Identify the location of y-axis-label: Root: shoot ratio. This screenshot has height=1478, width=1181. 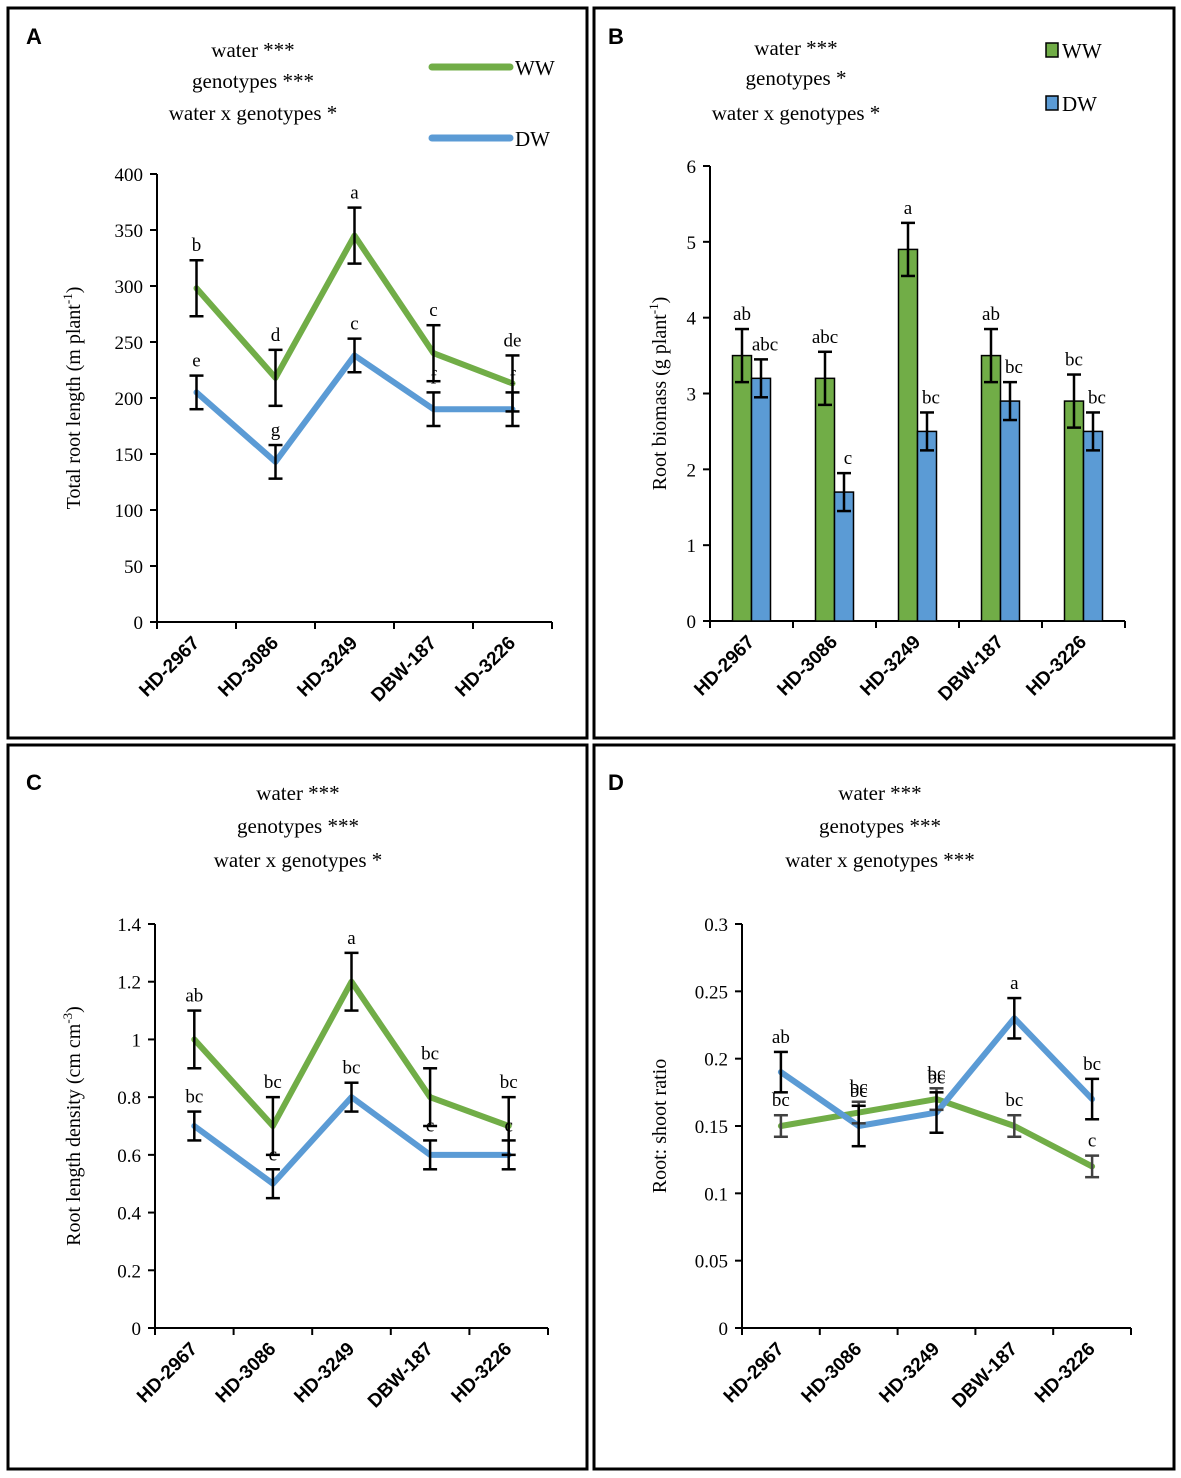
(660, 1126).